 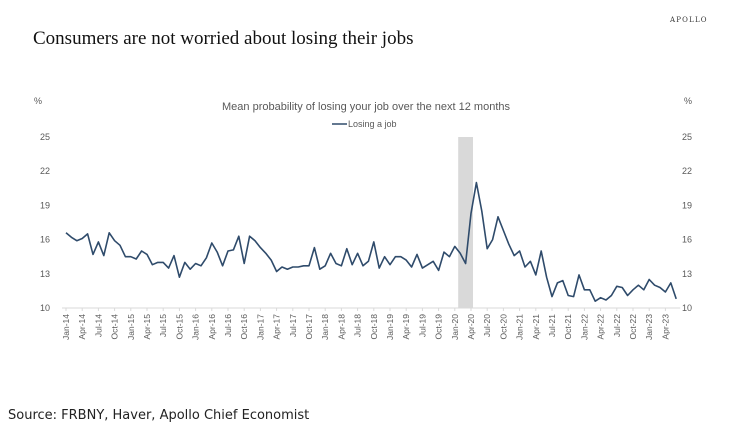 I want to click on x-tick-label: Apr-15, so click(x=147, y=327).